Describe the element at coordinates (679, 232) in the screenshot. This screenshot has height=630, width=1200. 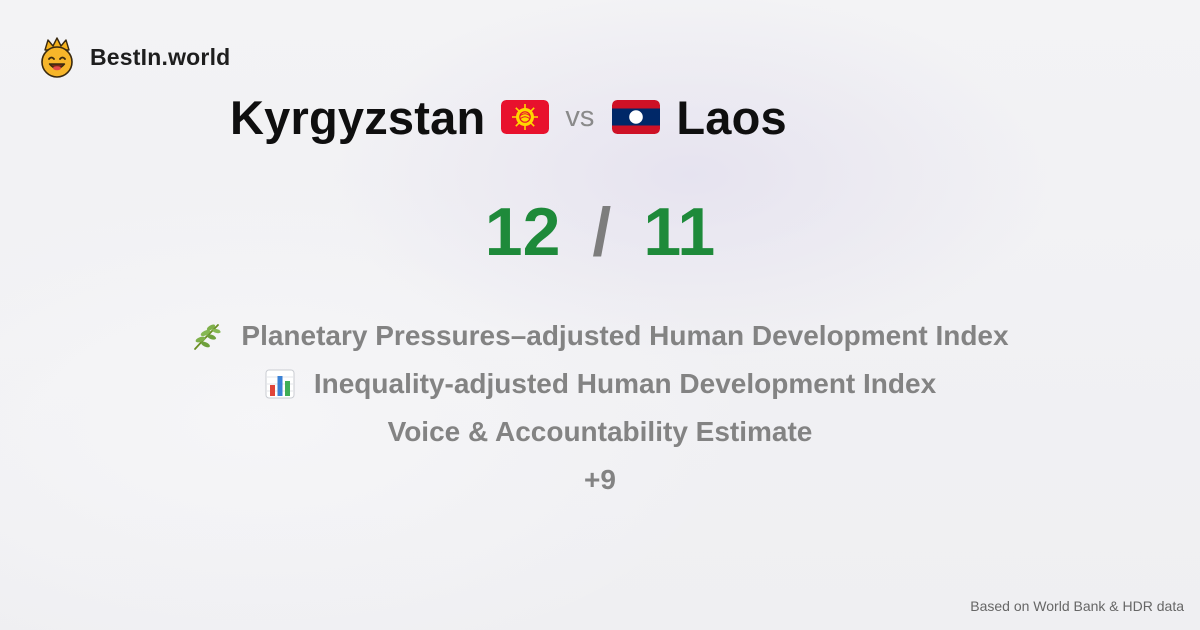
I see `country-b-score: 11` at that location.